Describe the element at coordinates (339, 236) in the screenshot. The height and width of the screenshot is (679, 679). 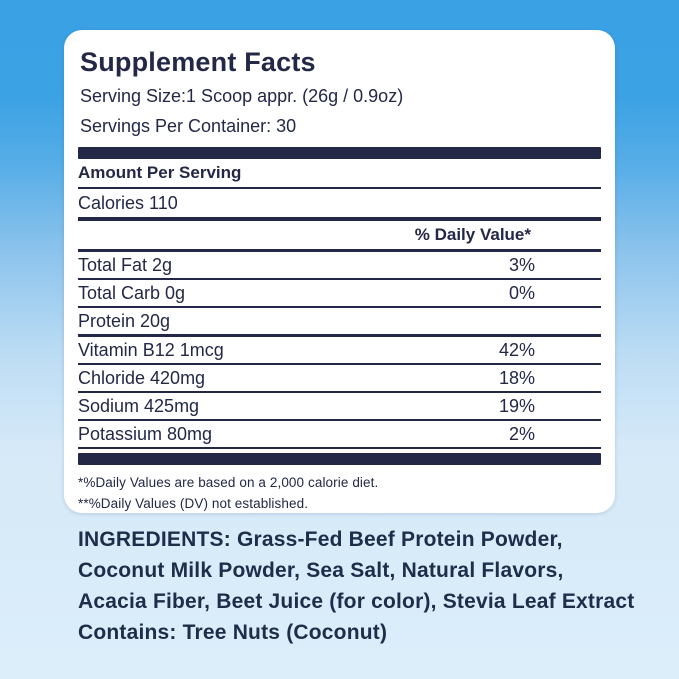
I see `daily-value-header: % Daily Value*` at that location.